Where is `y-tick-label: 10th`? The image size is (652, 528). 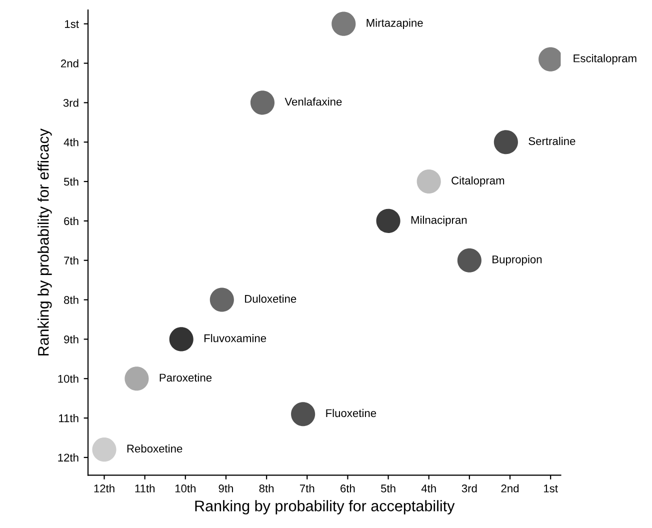
y-tick-label: 10th is located at coordinates (68, 378).